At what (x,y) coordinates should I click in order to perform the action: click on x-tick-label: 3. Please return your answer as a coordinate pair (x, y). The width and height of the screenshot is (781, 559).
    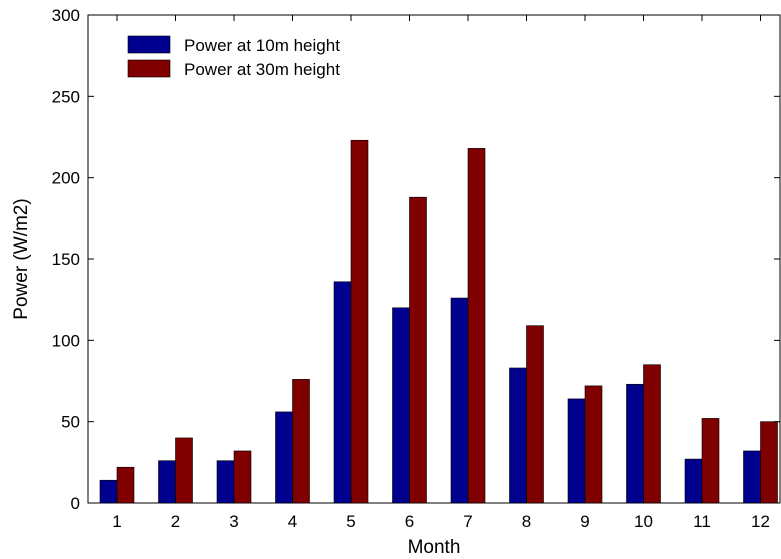
    Looking at the image, I should click on (233, 521).